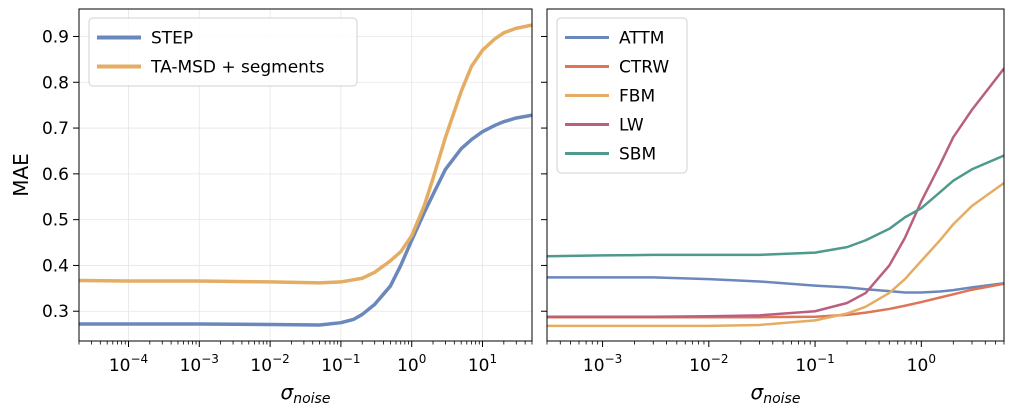 The width and height of the screenshot is (1011, 411). What do you see at coordinates (644, 68) in the screenshot?
I see `legend-label: CTRW` at bounding box center [644, 68].